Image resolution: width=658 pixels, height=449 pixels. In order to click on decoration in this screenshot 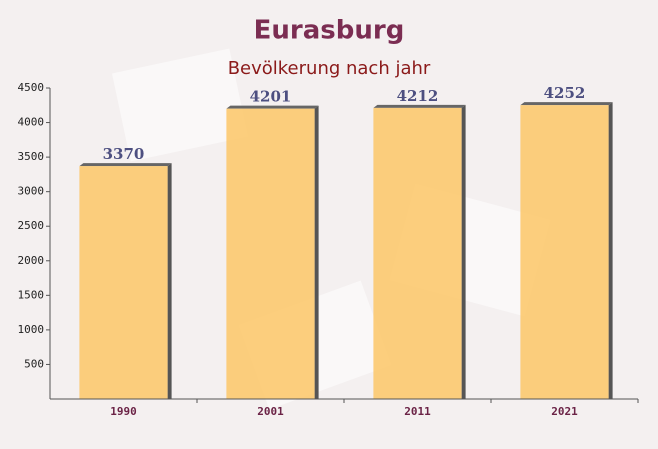, I will do `click(180, 105)`.